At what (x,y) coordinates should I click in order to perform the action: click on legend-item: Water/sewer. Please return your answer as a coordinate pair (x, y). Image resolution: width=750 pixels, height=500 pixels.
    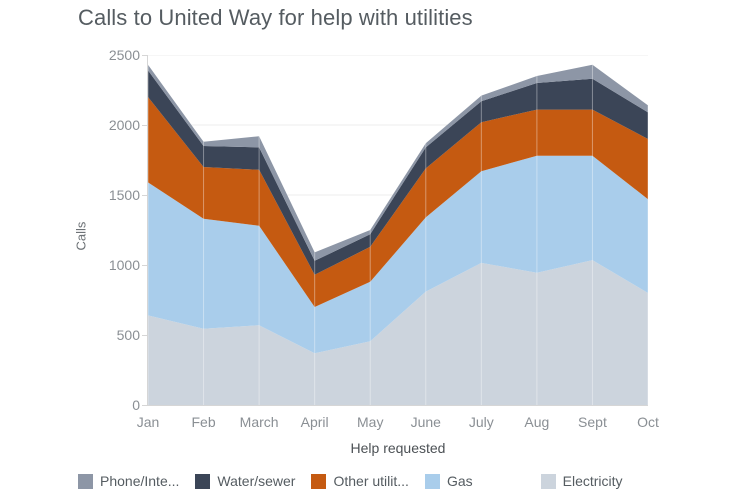
    Looking at the image, I should click on (245, 481).